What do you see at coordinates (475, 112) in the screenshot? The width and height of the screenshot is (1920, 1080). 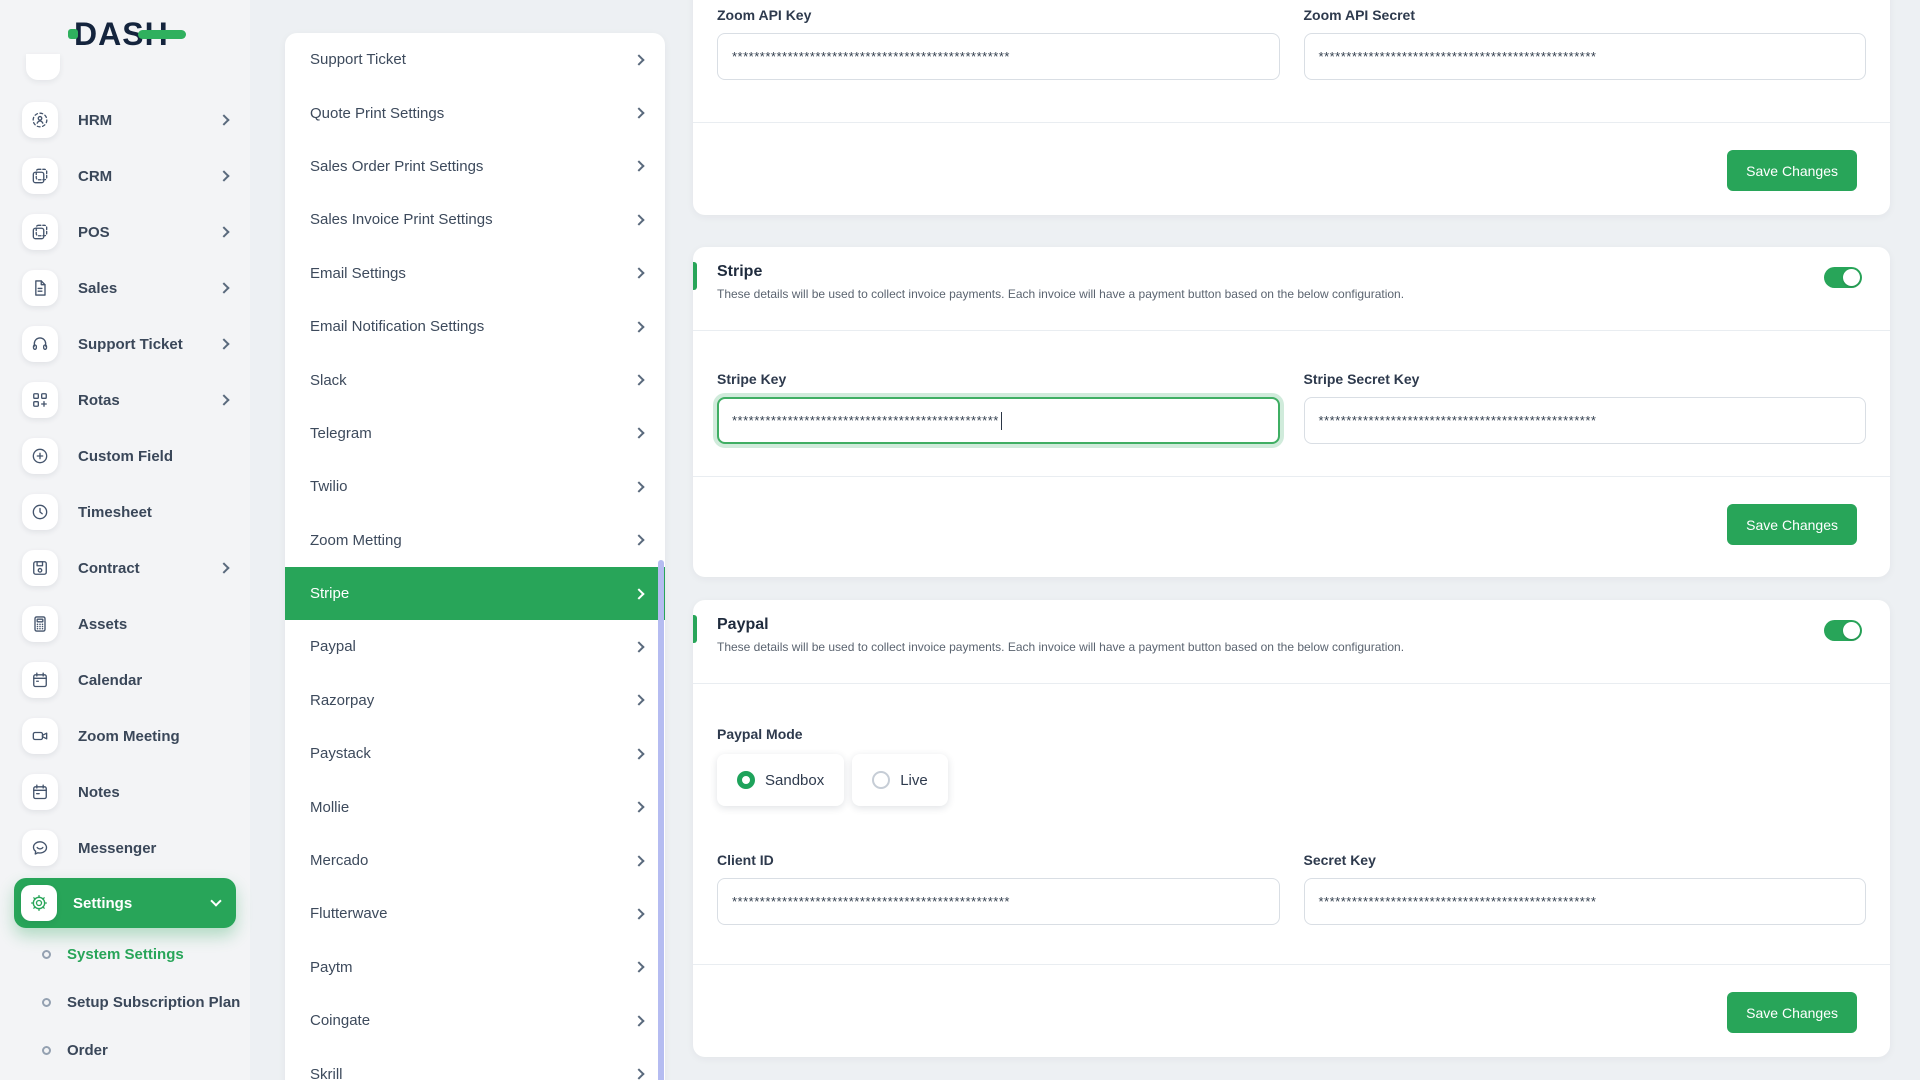 I see `settings-menu-item-quote-print-settings: Quote Print Settings` at bounding box center [475, 112].